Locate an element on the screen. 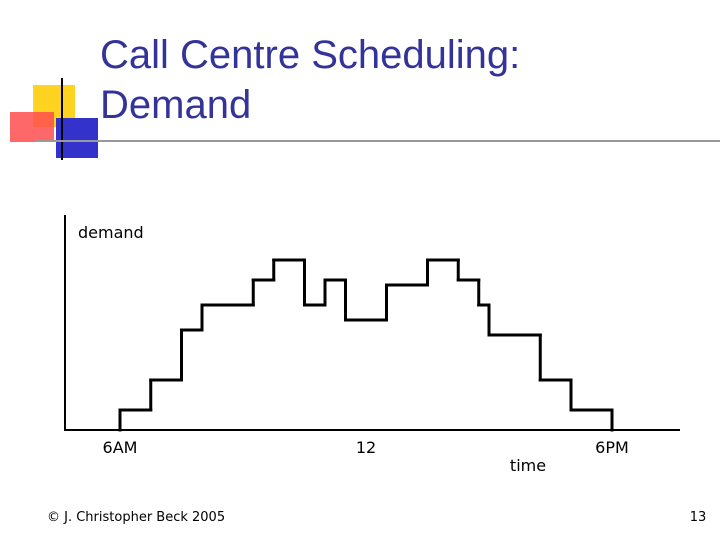 The image size is (720, 540). x-tick-label: 12 is located at coordinates (366, 447).